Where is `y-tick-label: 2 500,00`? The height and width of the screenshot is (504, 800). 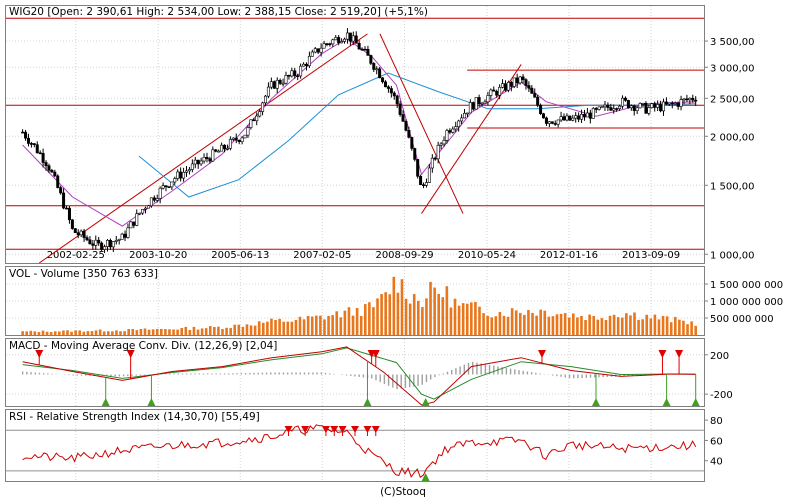
y-tick-label: 2 500,00 is located at coordinates (732, 99).